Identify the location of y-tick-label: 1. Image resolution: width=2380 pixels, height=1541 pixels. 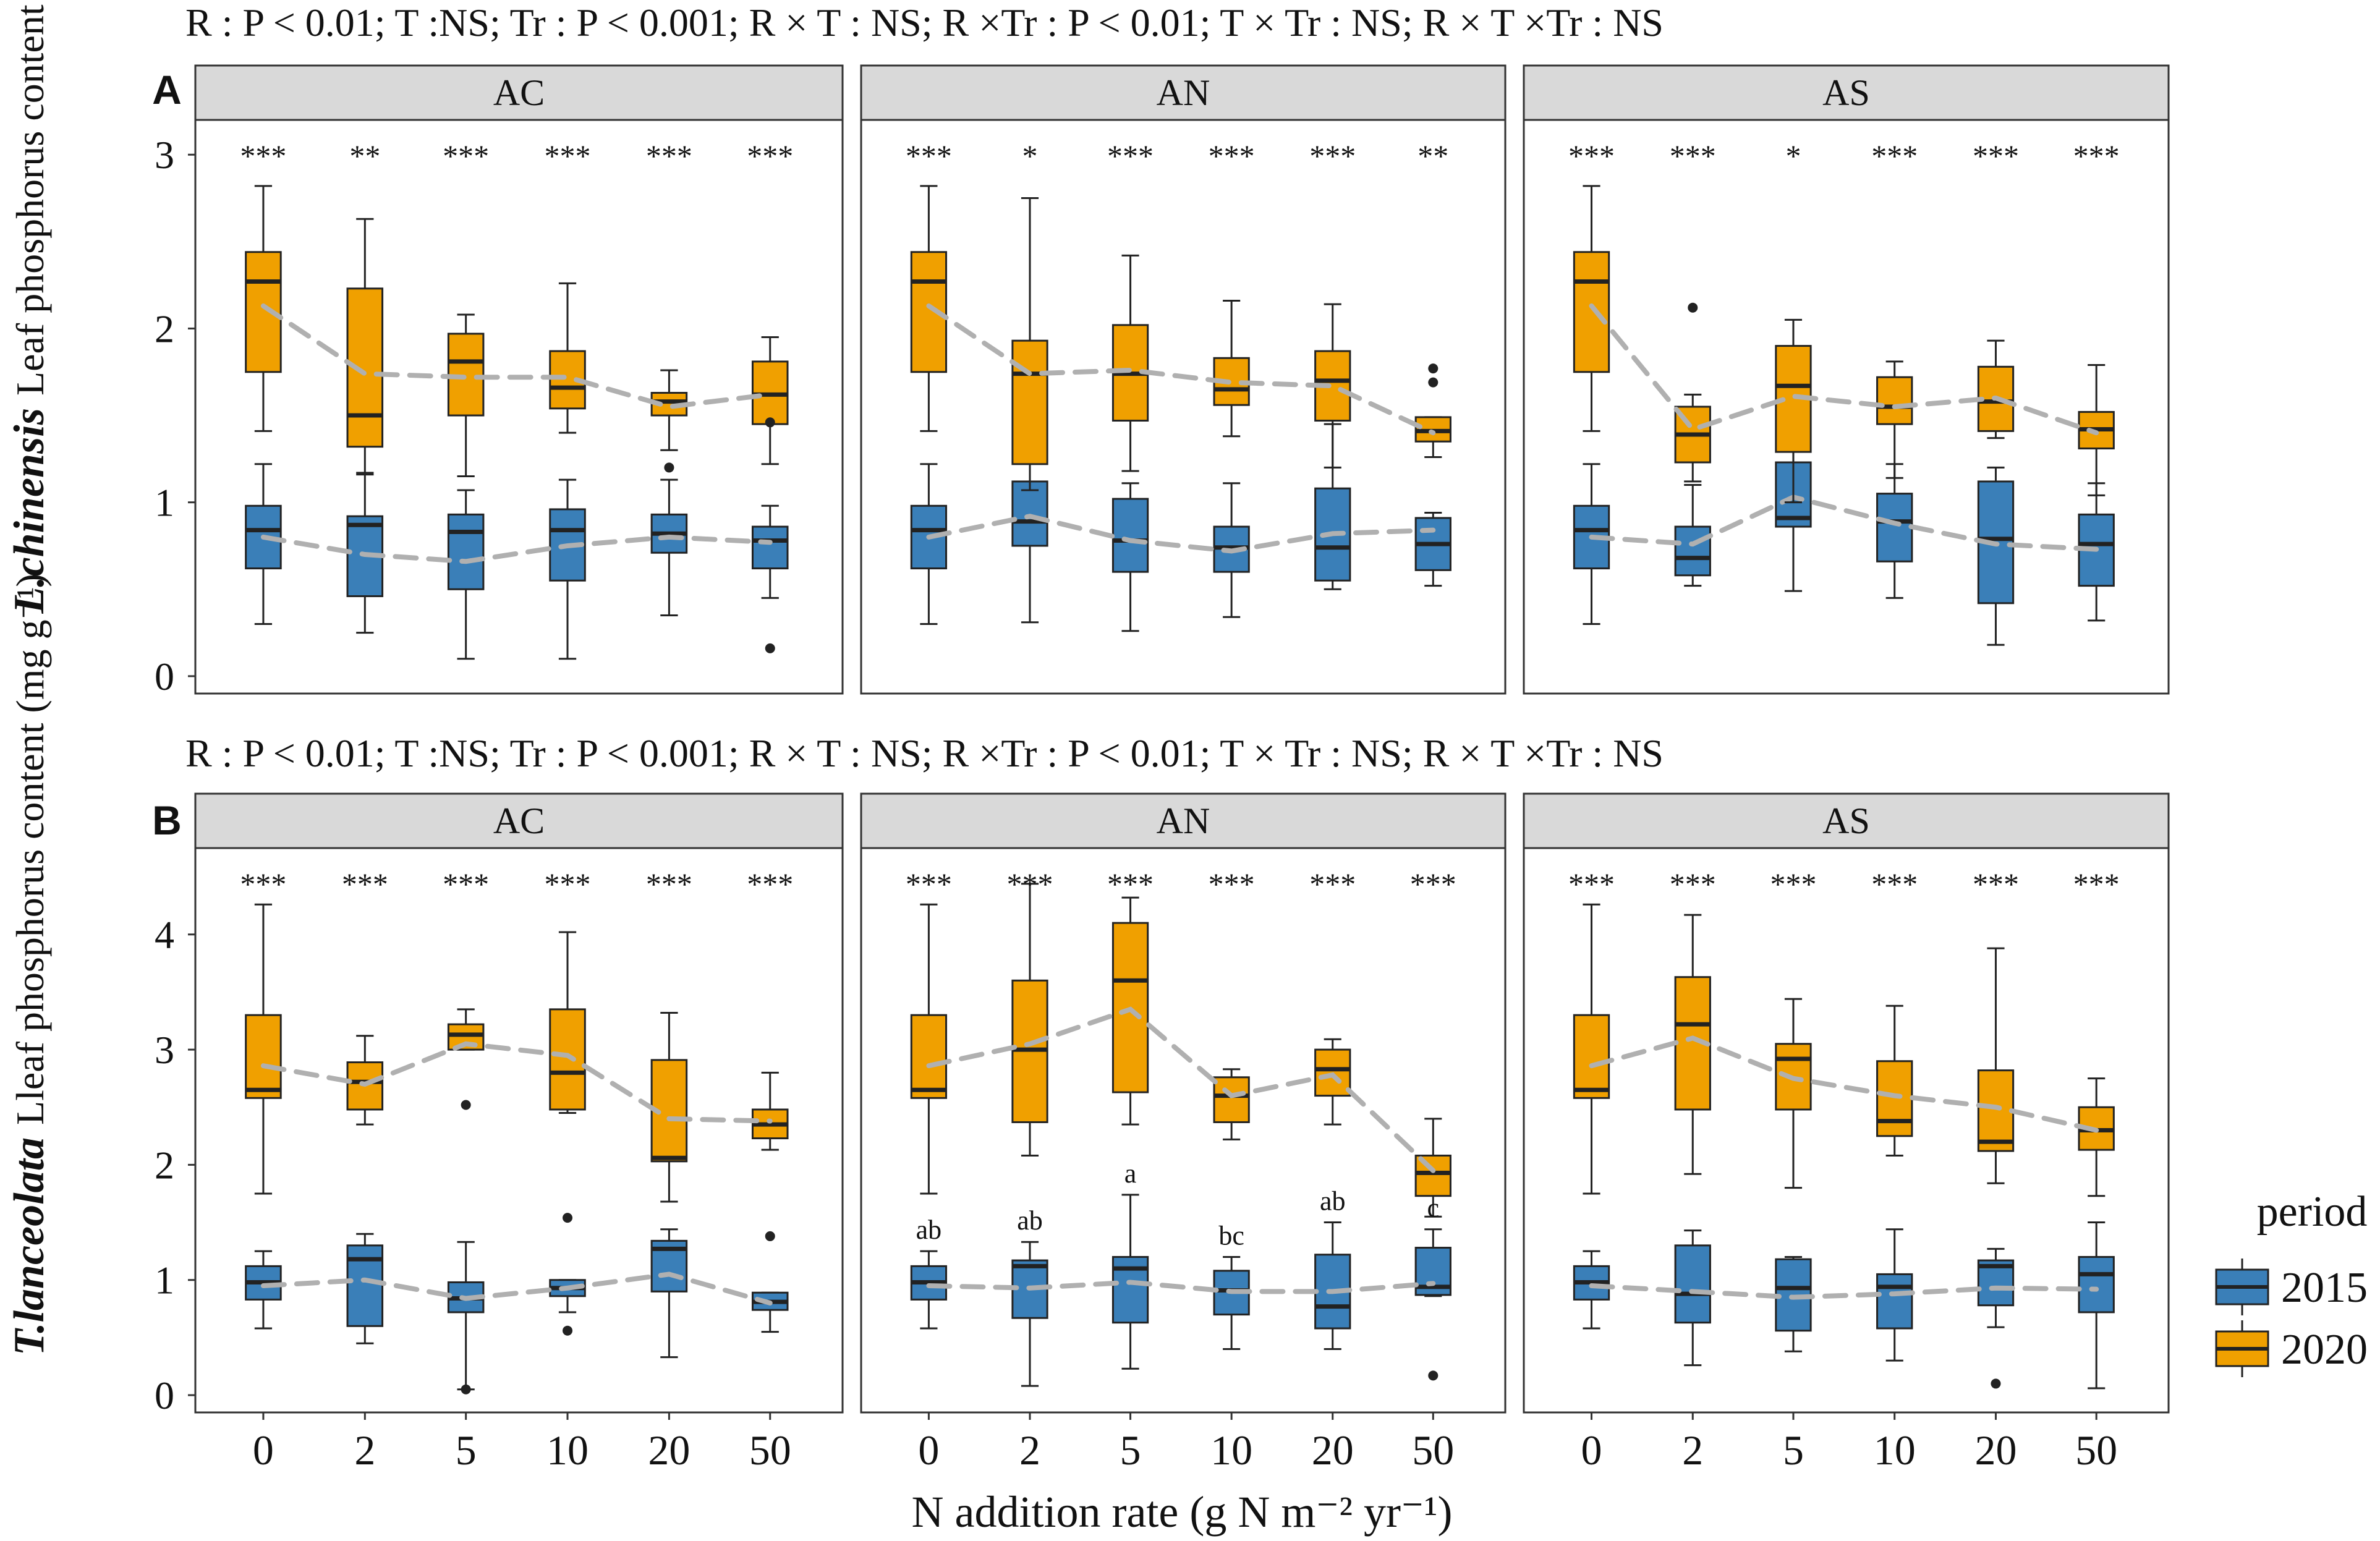
(164, 503).